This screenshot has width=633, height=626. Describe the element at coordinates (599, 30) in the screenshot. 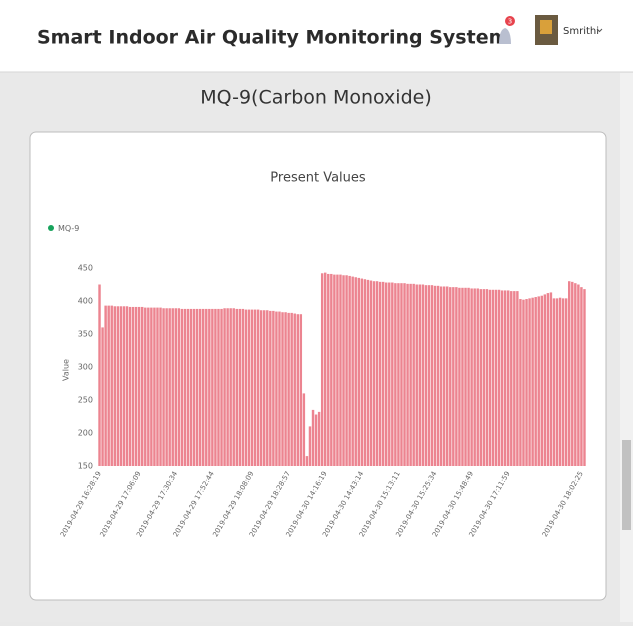

I see `dropdown-chevron` at that location.